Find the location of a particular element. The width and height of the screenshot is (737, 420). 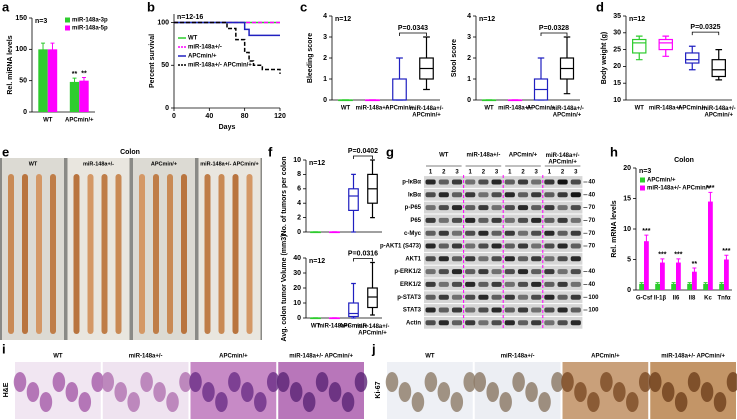

group-label: WT is located at coordinates (58, 357).